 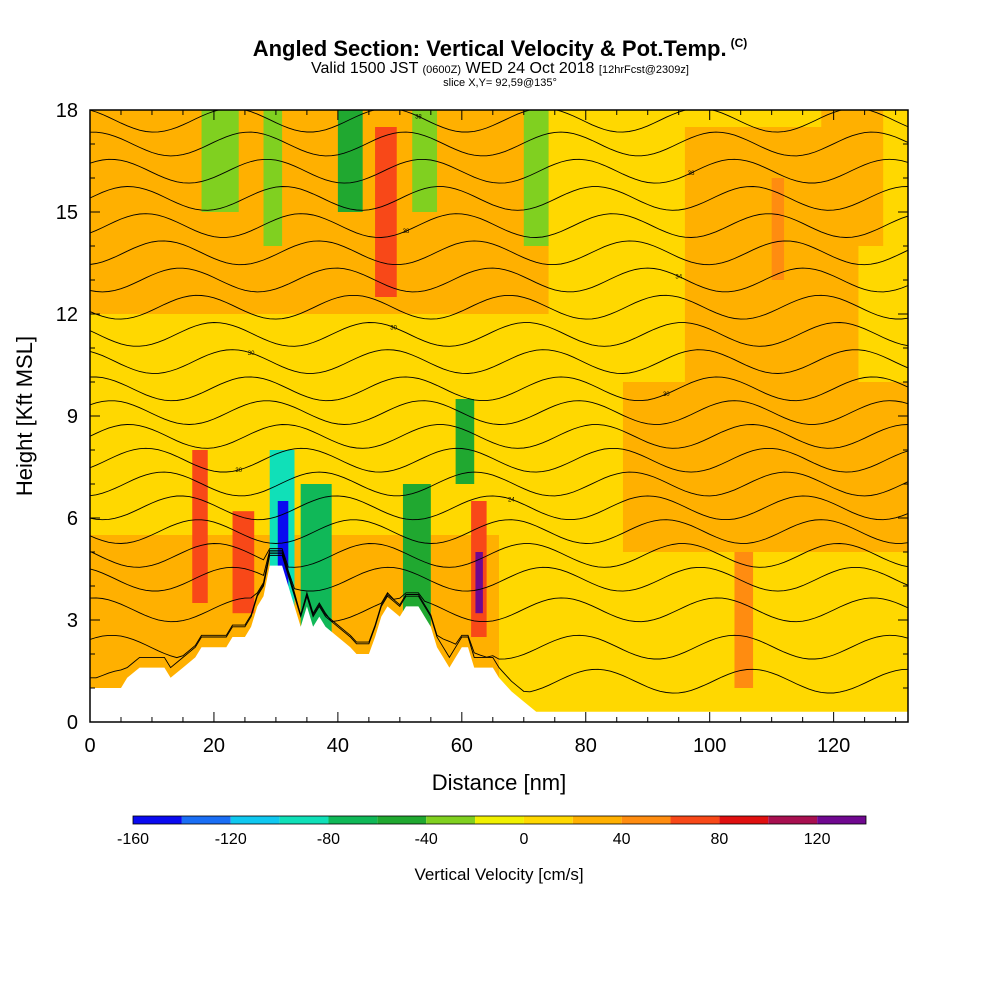 I want to click on x-tick-label-3: 60, so click(x=462, y=746).